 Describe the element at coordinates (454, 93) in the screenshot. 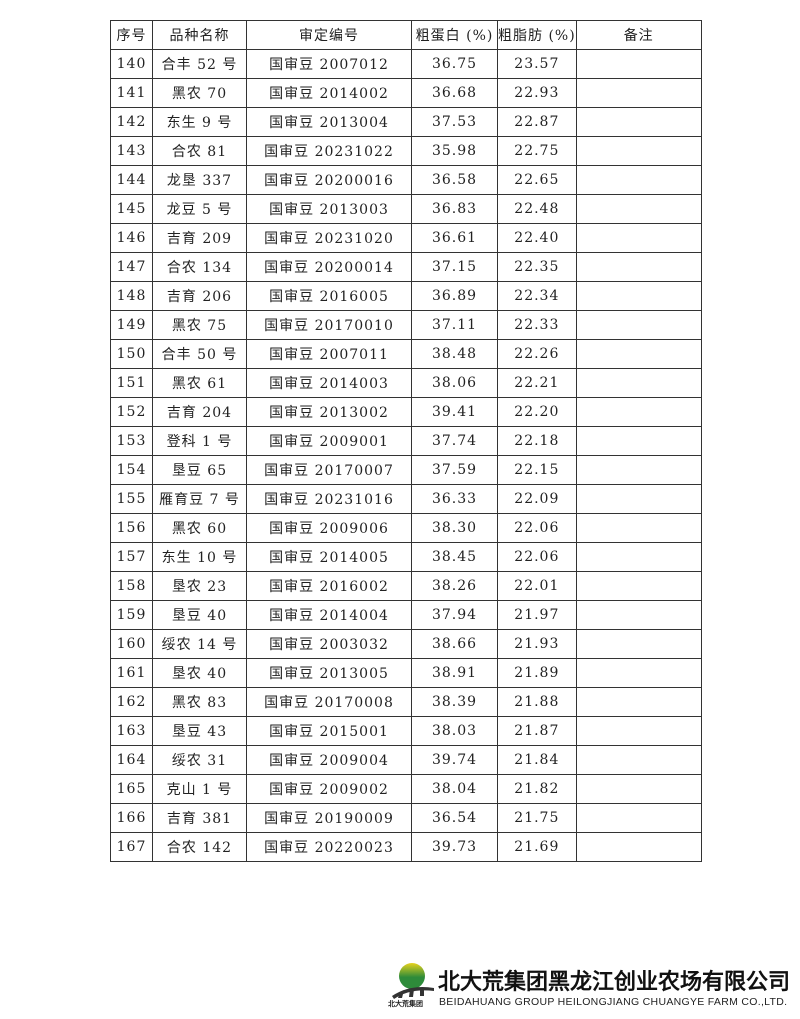

I see `cell-crude-protein: 36.68` at that location.